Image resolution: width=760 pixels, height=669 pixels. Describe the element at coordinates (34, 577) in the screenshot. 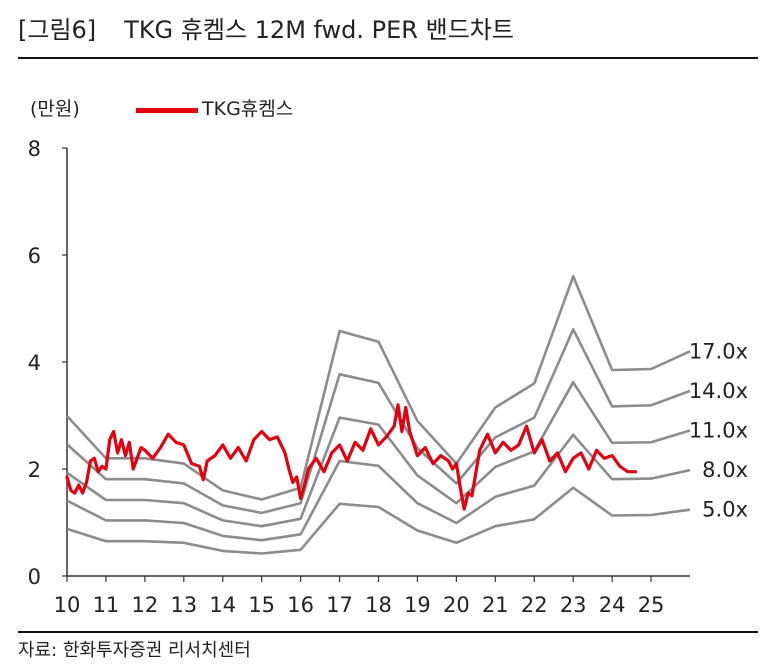

I see `y-tick-label: 0` at that location.